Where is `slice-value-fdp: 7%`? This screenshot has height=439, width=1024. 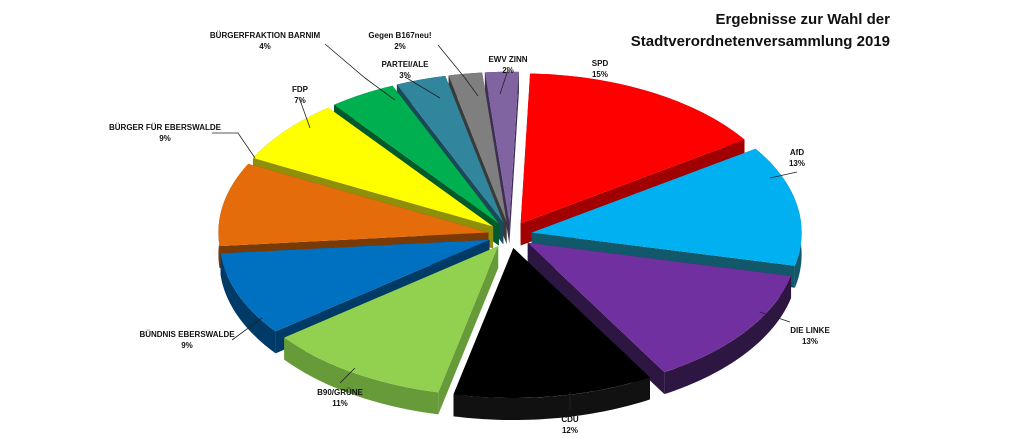 slice-value-fdp: 7% is located at coordinates (300, 100).